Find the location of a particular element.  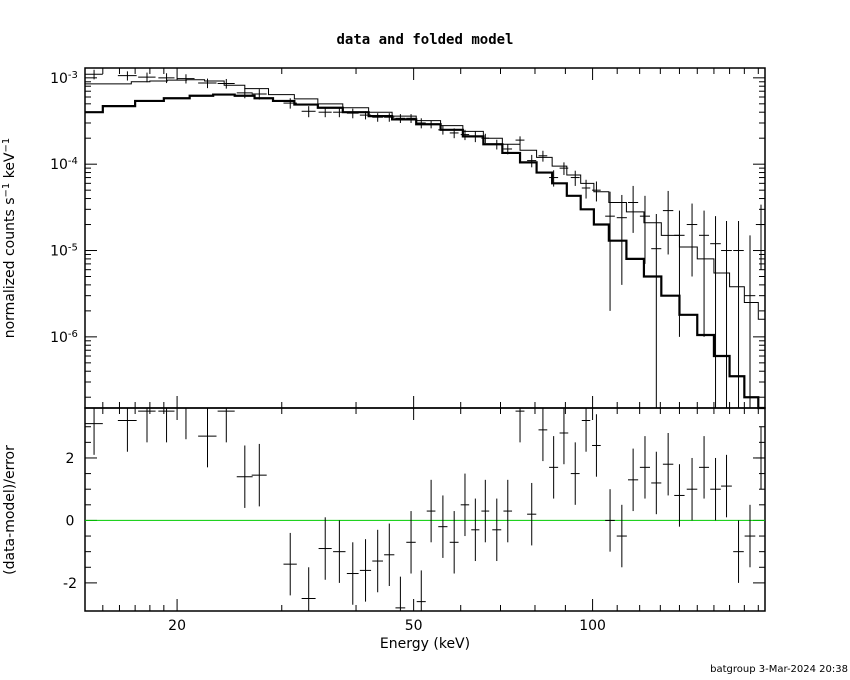

bottom-ylabel: (data-model)/error is located at coordinates (10, 510).